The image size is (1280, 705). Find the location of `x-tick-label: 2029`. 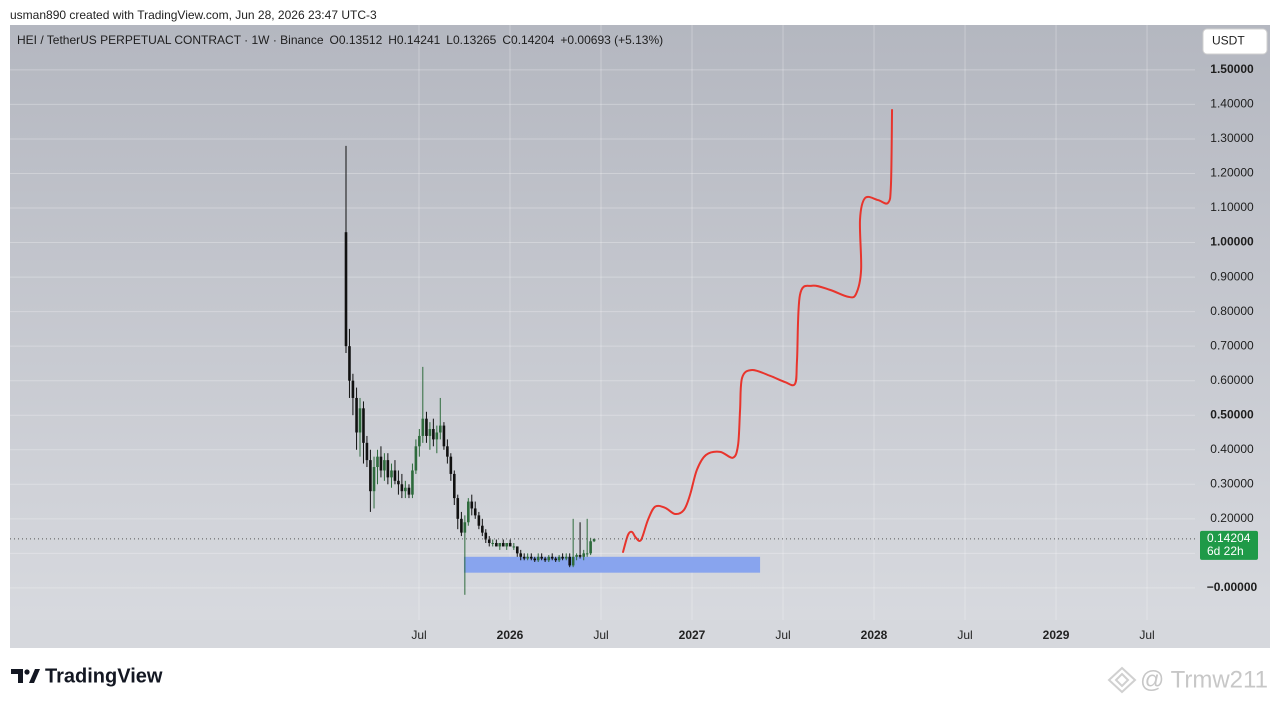

x-tick-label: 2029 is located at coordinates (1056, 635).